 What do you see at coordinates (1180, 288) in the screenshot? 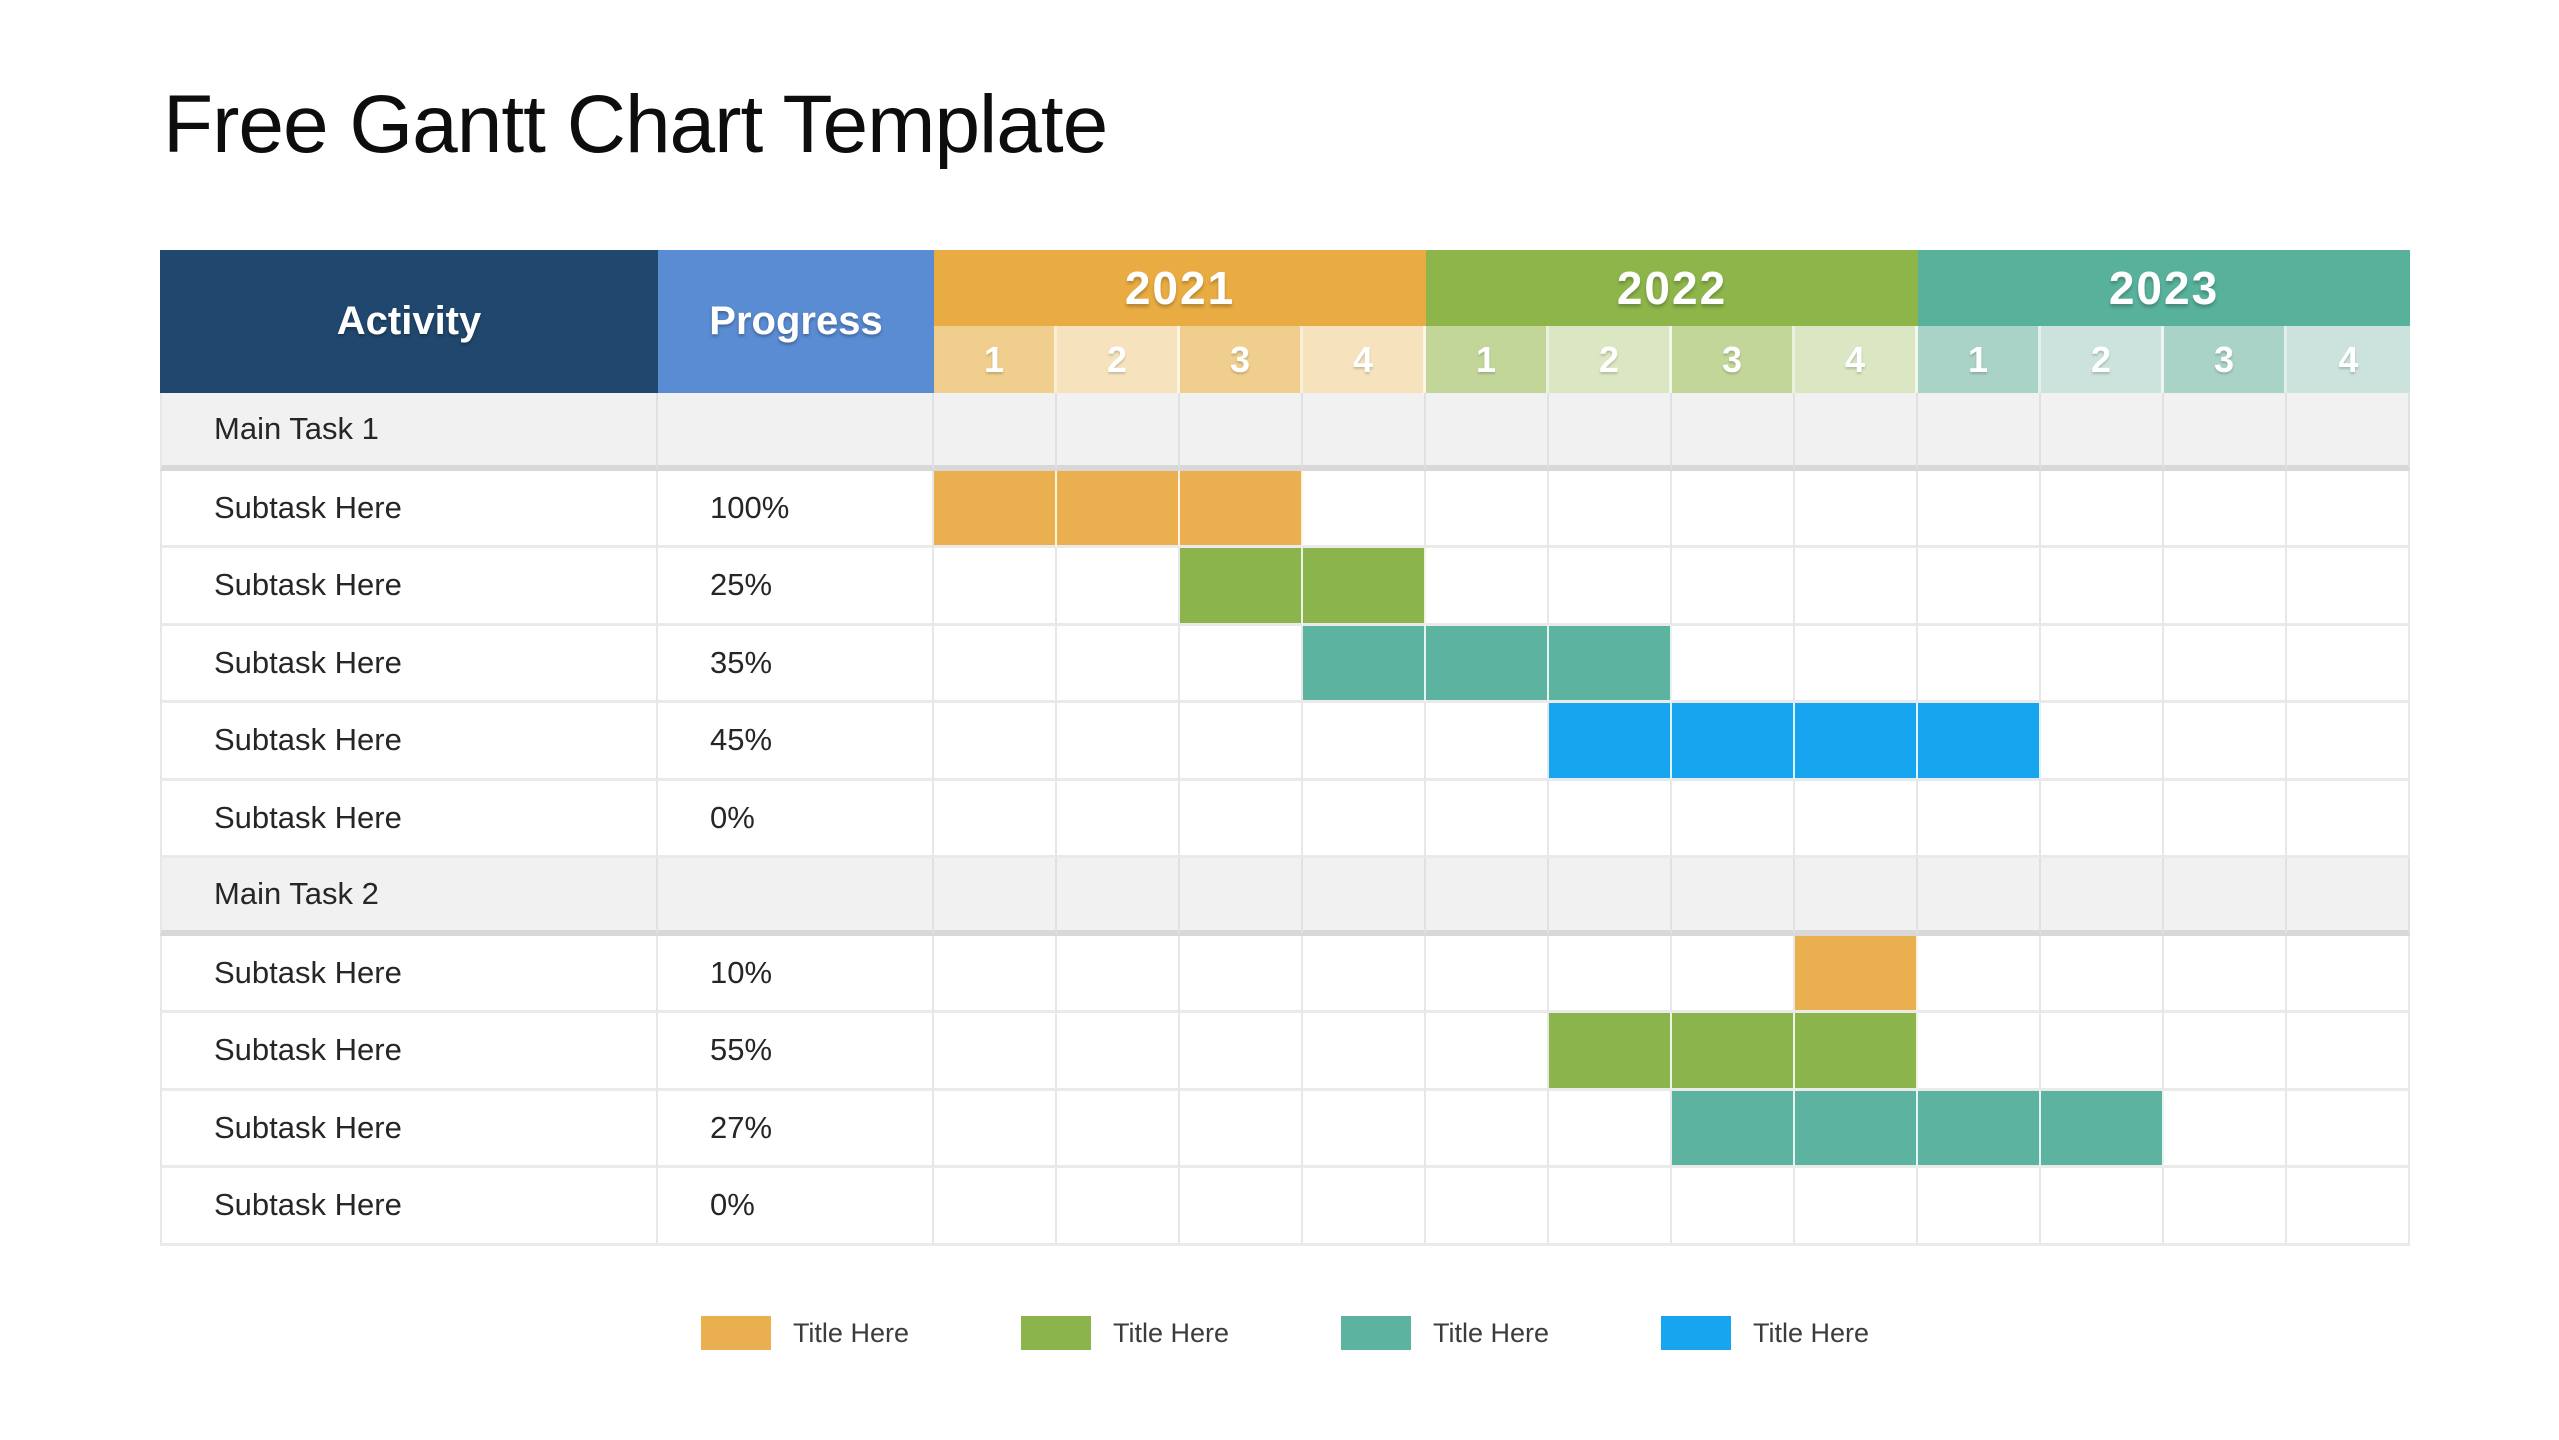
I see `year-header-2021: 2021` at bounding box center [1180, 288].